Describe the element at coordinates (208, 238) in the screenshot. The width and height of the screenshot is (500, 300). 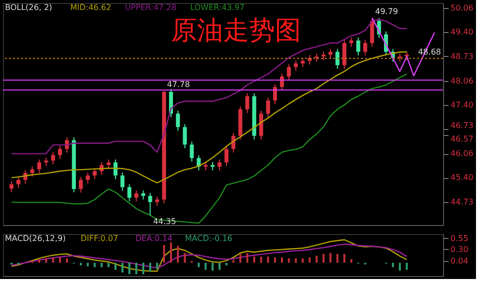
I see `series-label: MACD:-0.16` at that location.